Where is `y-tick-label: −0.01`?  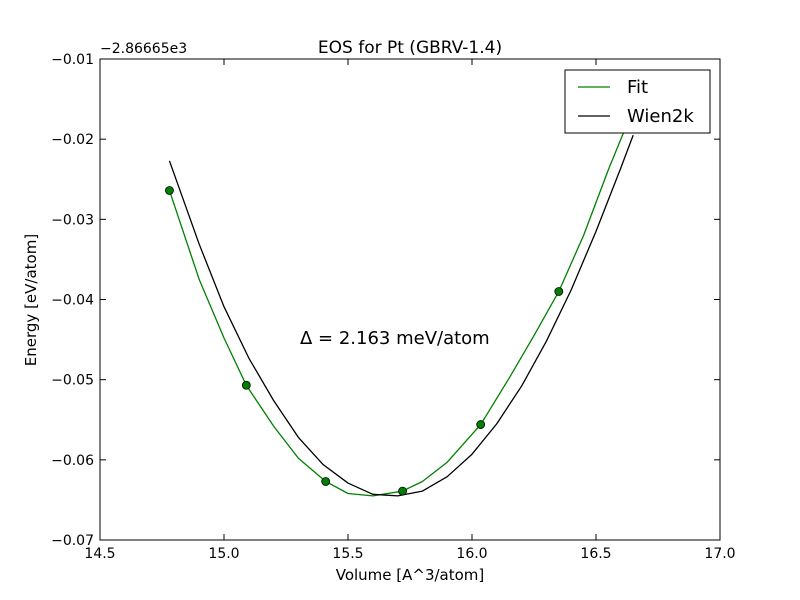 y-tick-label: −0.01 is located at coordinates (72, 60).